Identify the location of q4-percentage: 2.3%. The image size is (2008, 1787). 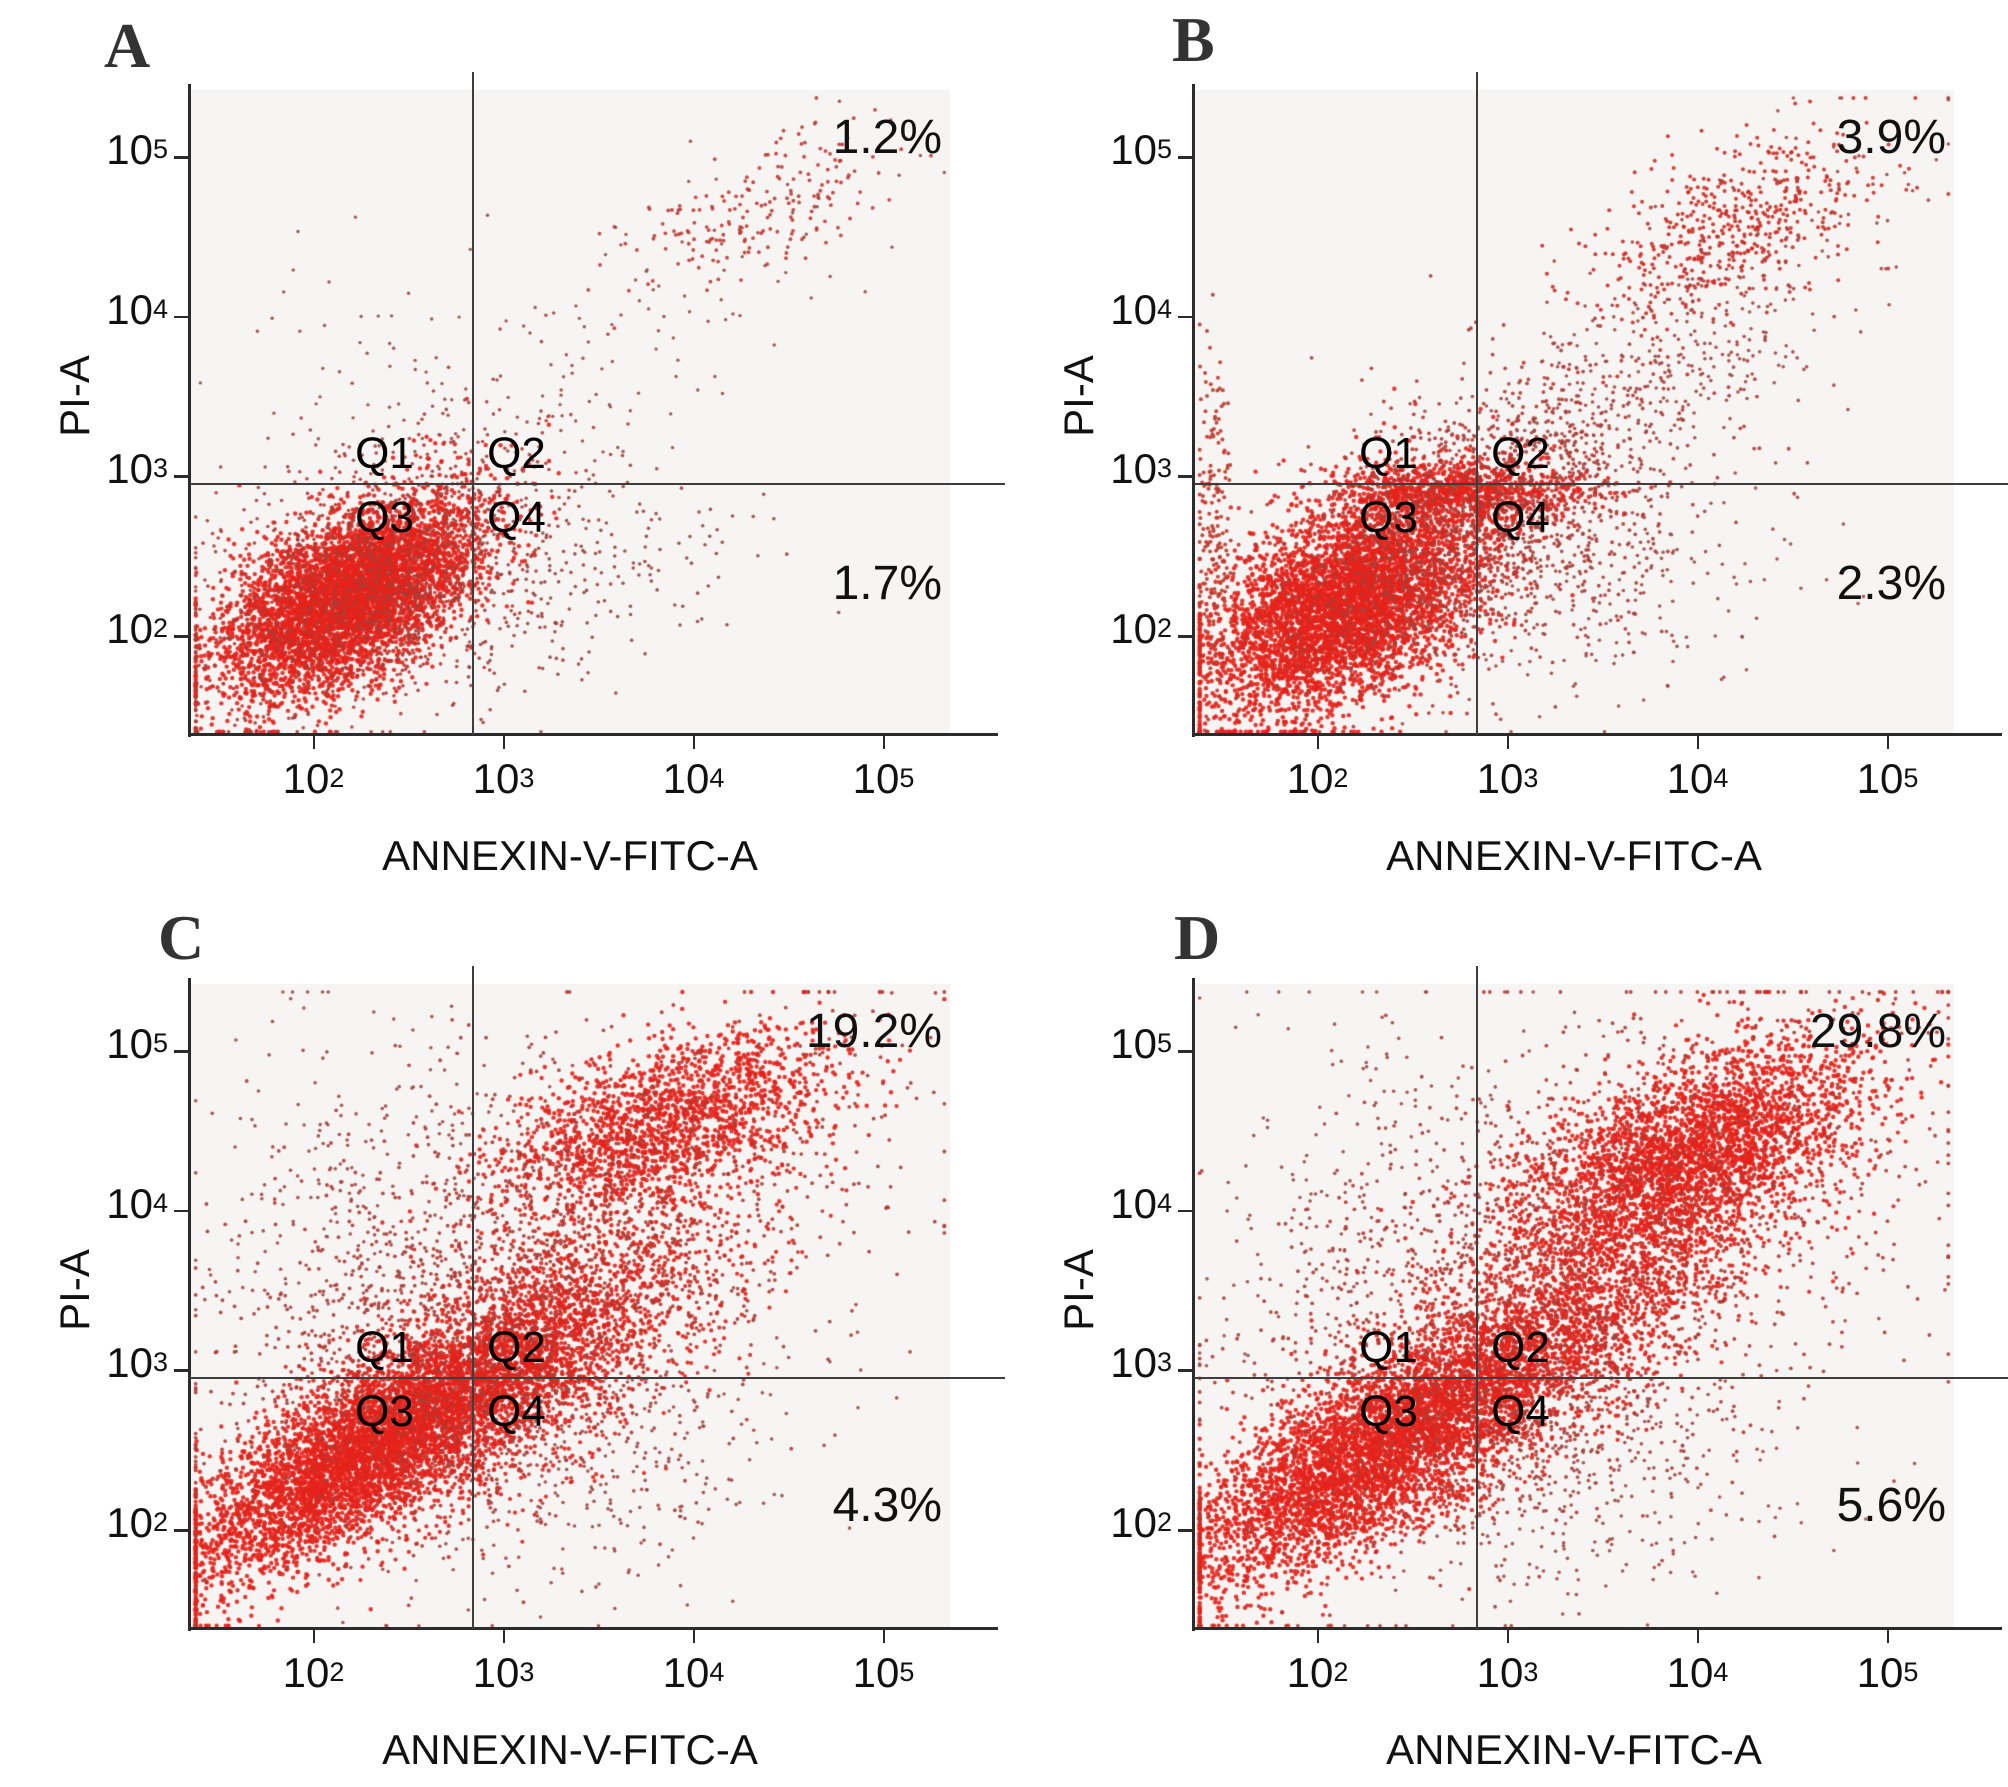
(1891, 583).